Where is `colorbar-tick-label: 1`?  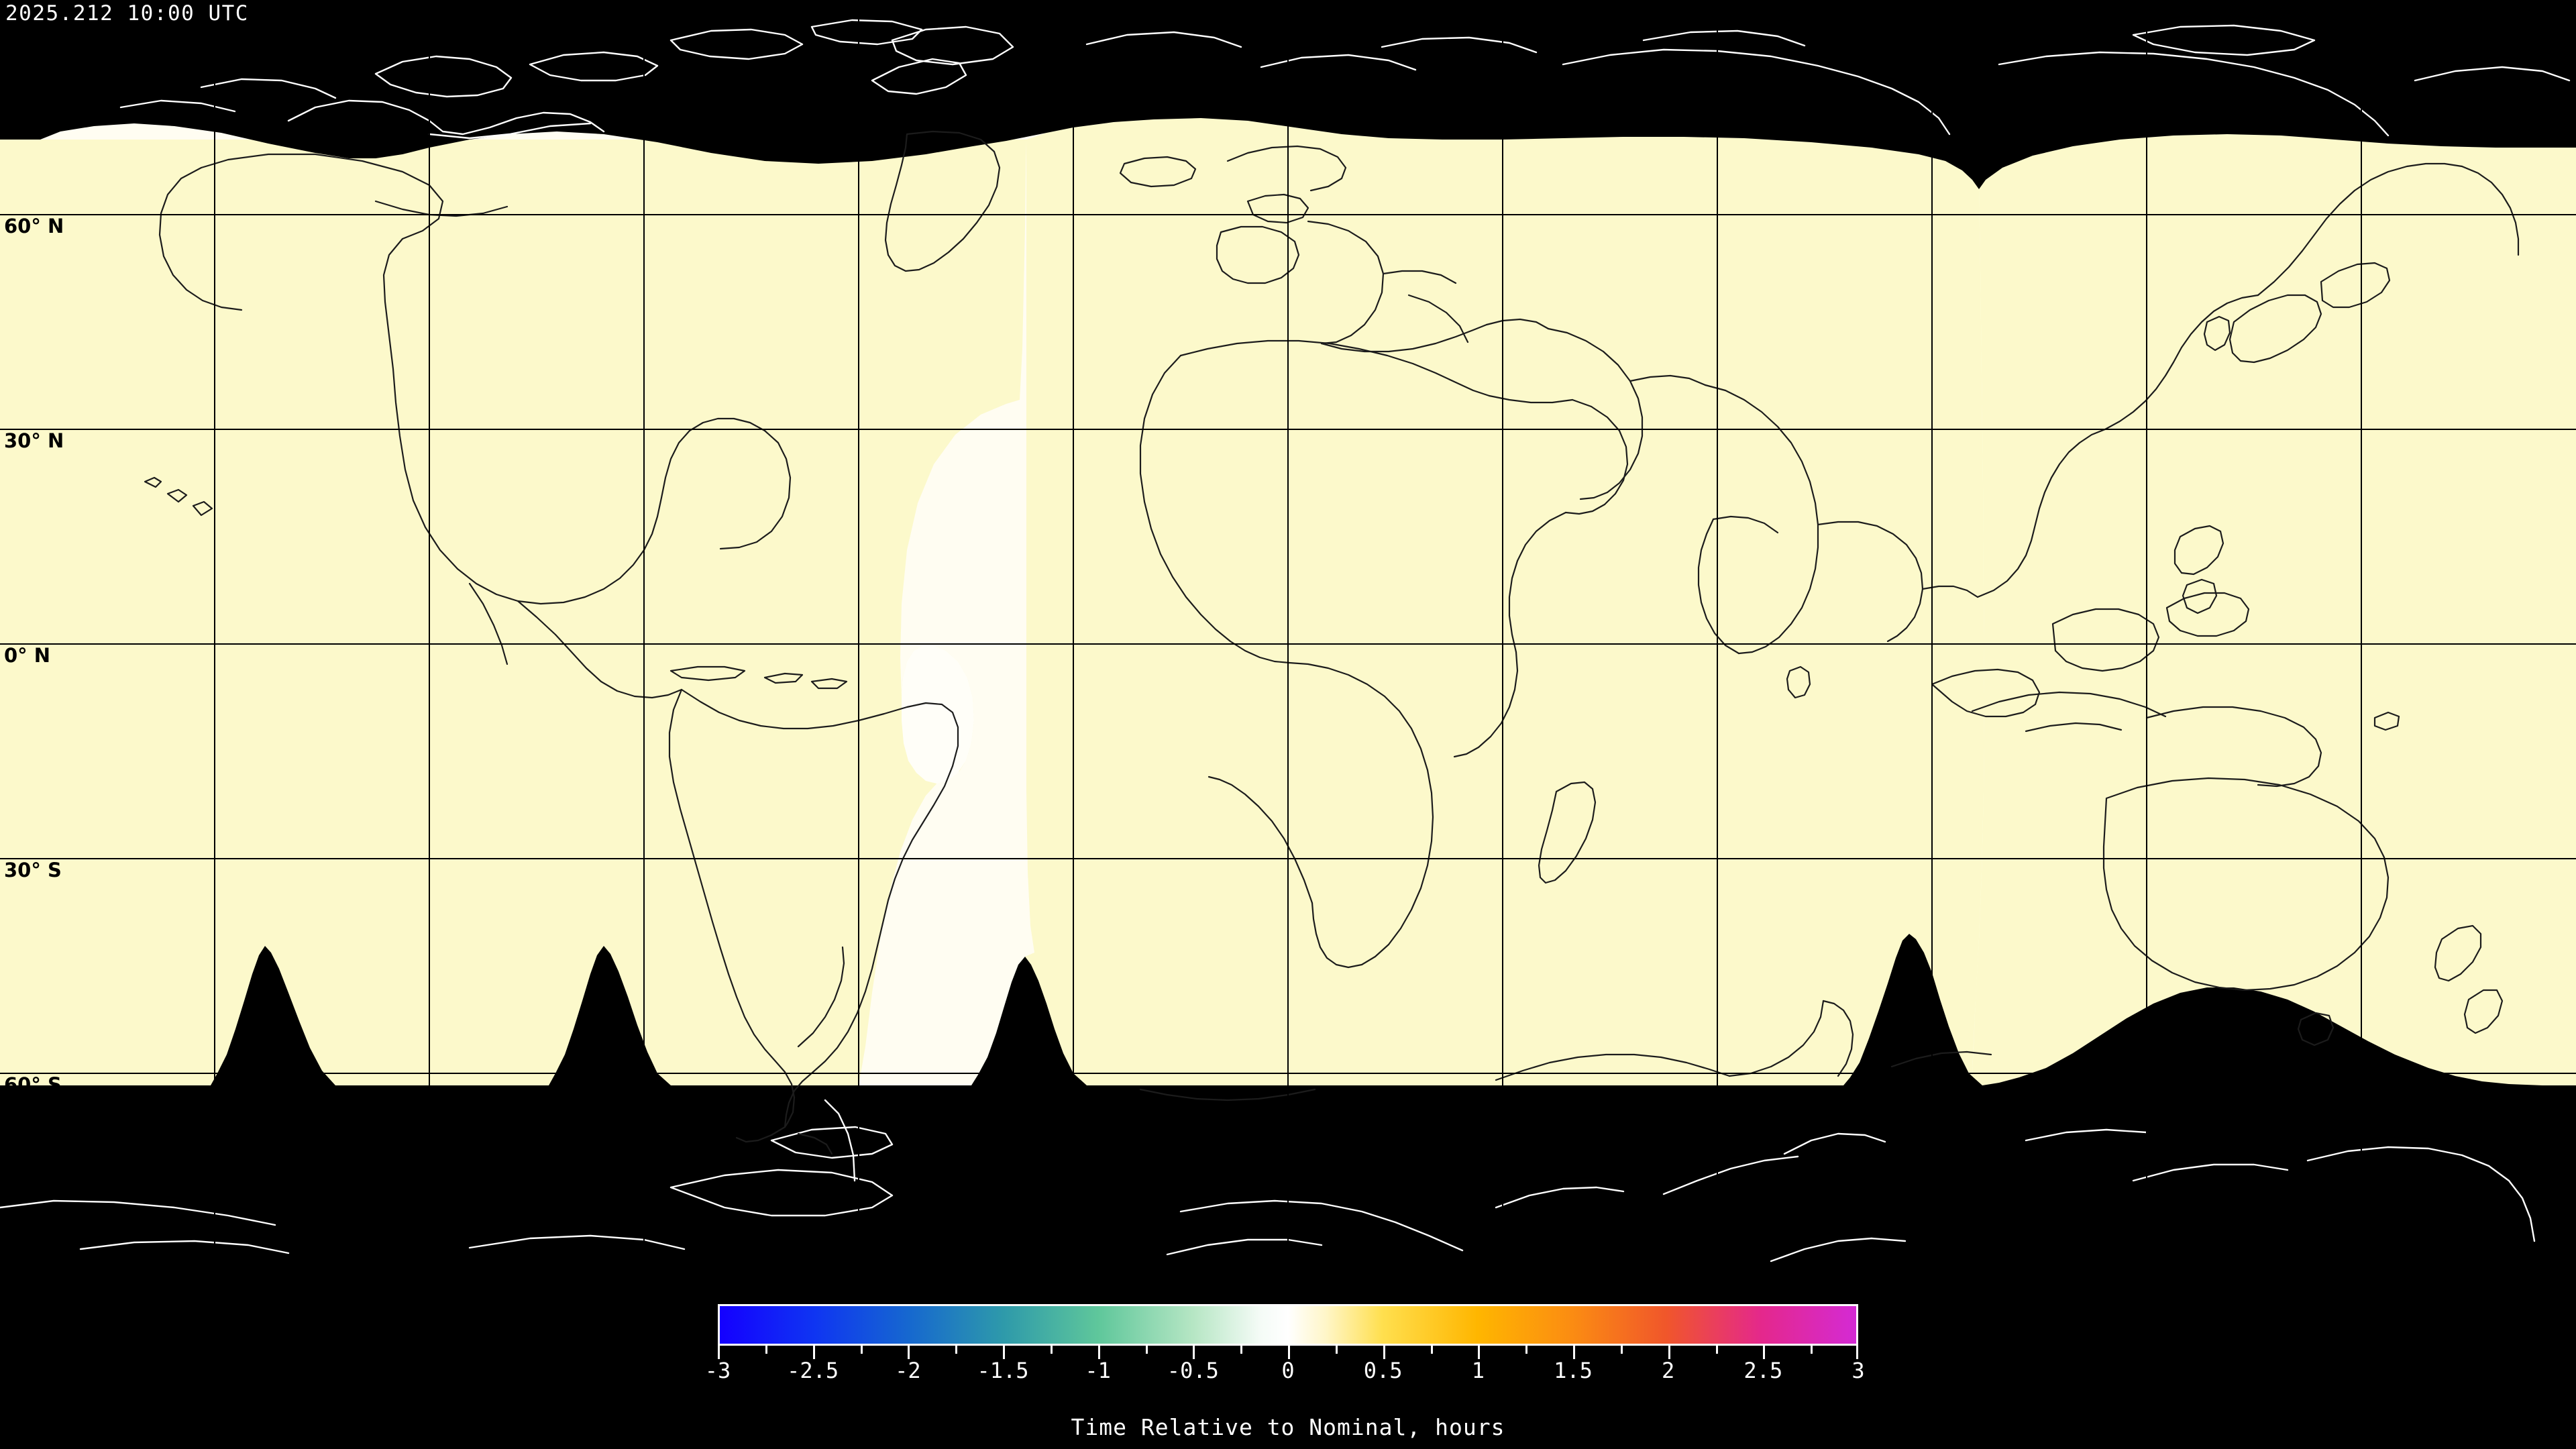 colorbar-tick-label: 1 is located at coordinates (1478, 1370).